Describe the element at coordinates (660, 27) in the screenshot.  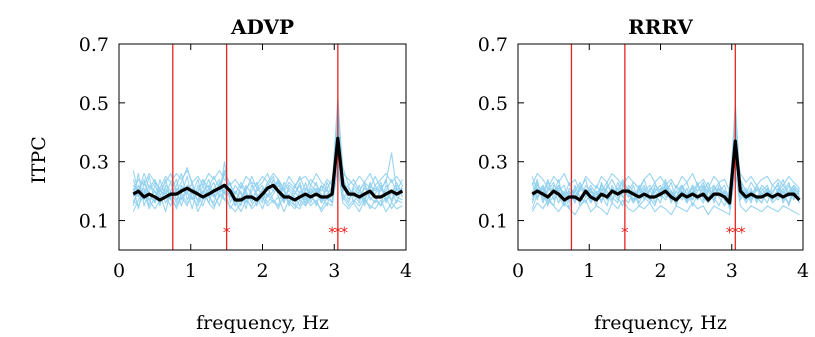
I see `chart-title: RRRV` at that location.